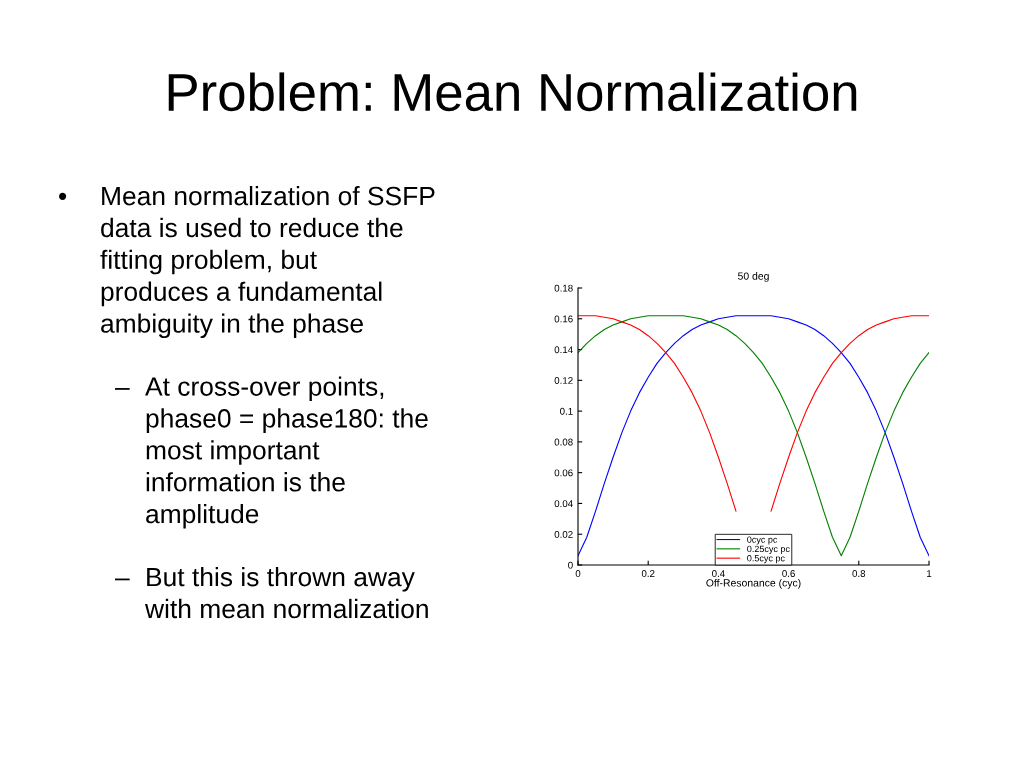  I want to click on y-tick-label: 0.1, so click(566, 411).